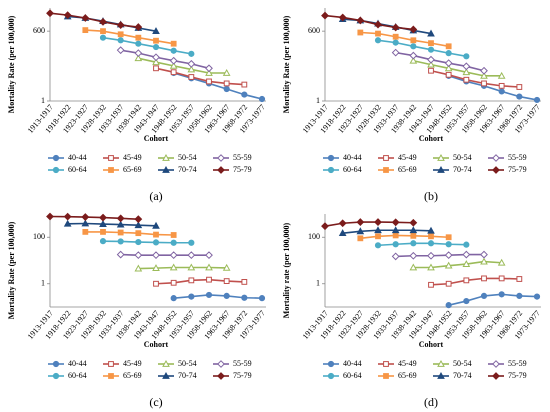 The height and width of the screenshot is (412, 550). What do you see at coordinates (11, 270) in the screenshot?
I see `y-axis-label: Mortality Rate (per 100,000)` at bounding box center [11, 270].